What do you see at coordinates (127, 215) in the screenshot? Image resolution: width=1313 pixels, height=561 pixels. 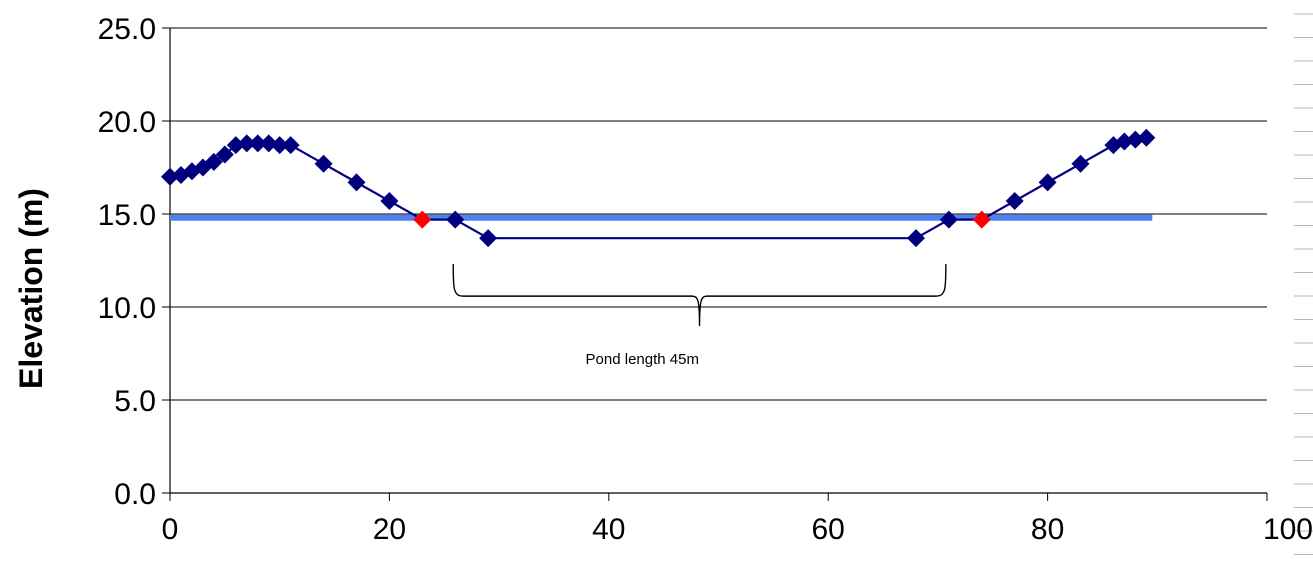 I see `y-tick-label: 15.0` at bounding box center [127, 215].